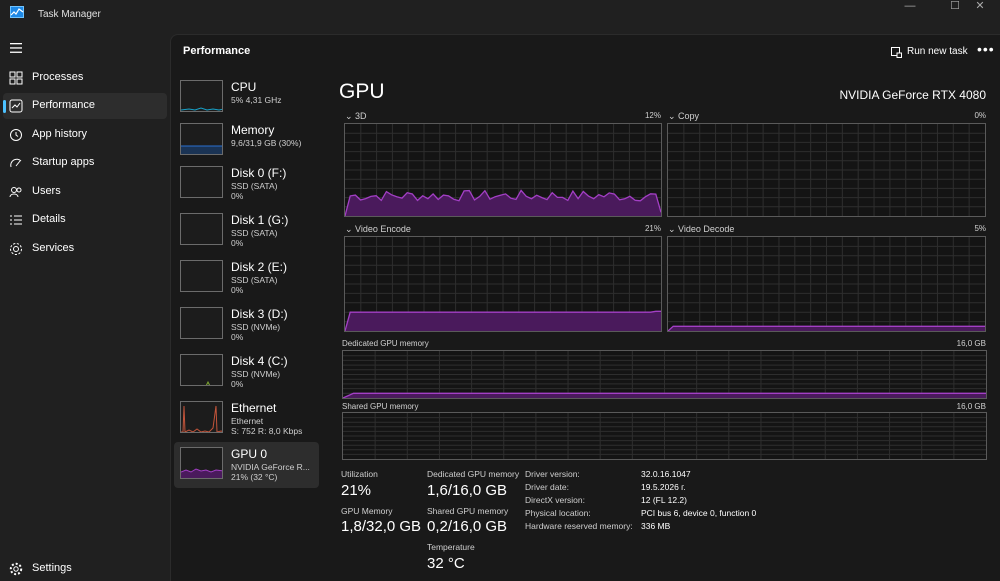  I want to click on nav-item-processes: Processes, so click(85, 78).